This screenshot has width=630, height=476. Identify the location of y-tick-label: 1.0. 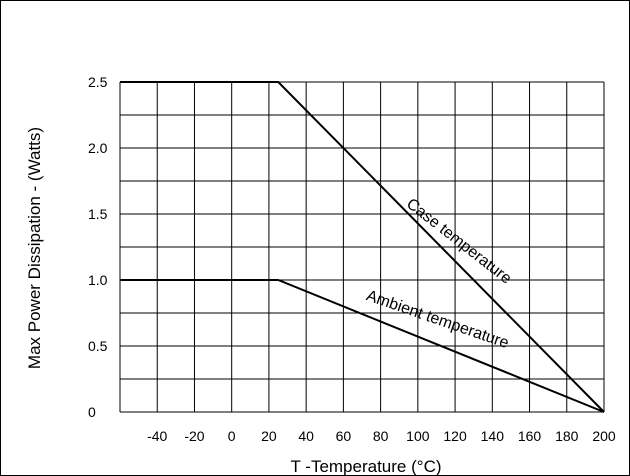
(98, 280).